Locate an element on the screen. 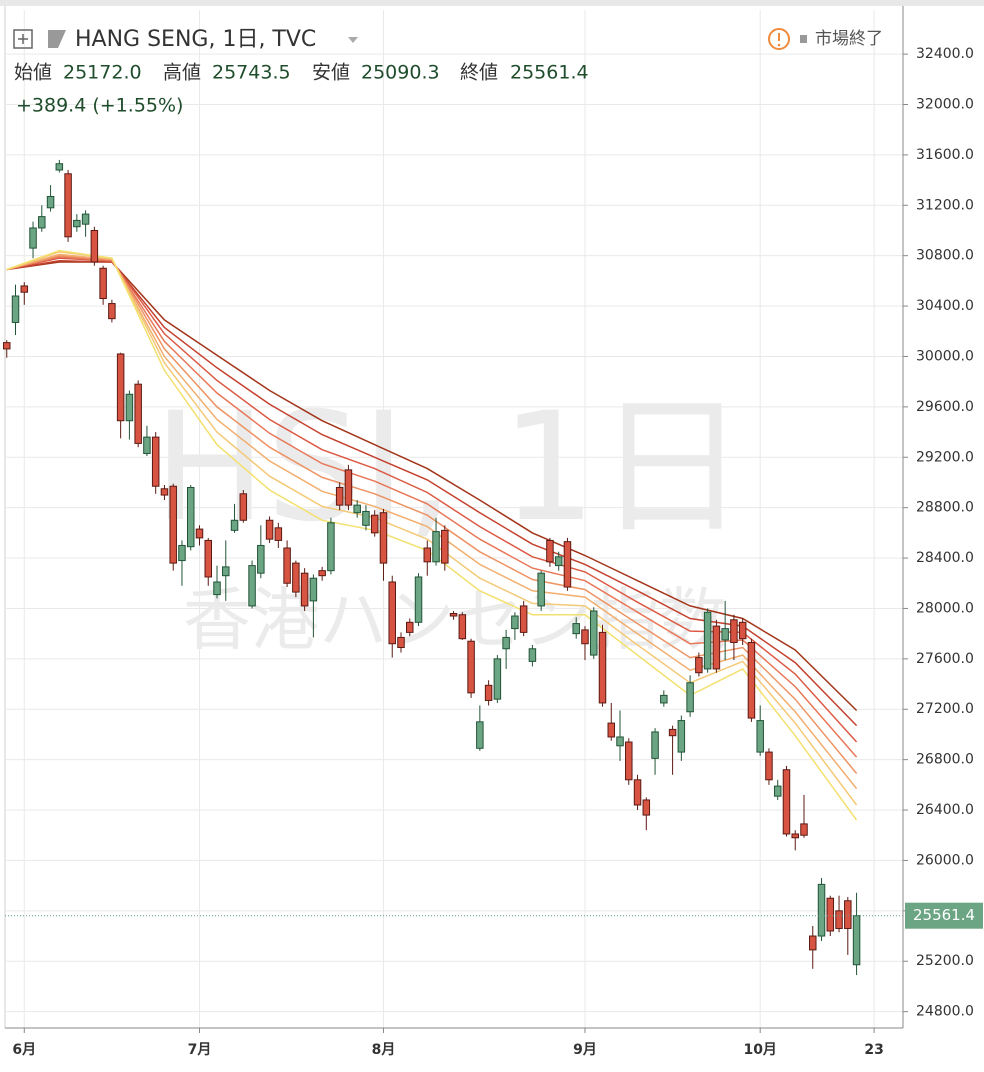 The height and width of the screenshot is (1072, 984). y-tick-label: 27200.0 is located at coordinates (945, 709).